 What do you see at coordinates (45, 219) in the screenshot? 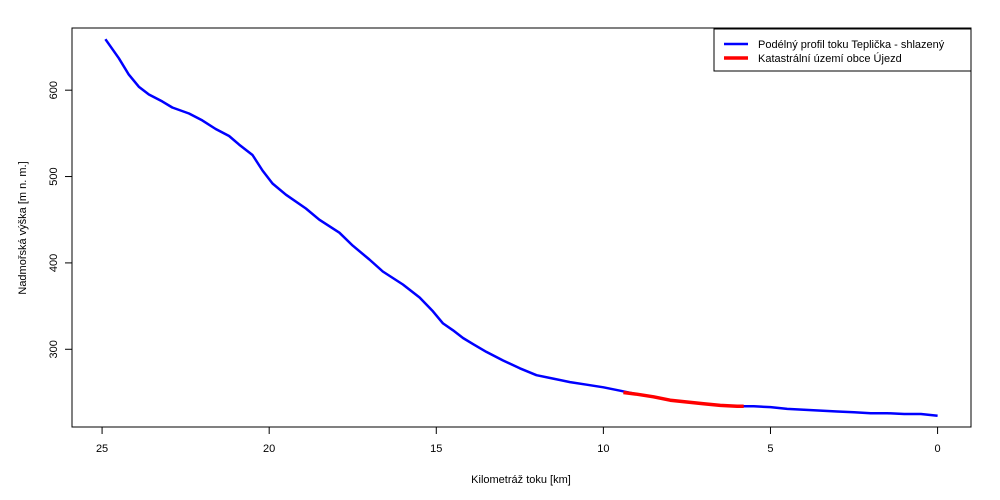
I see `y-axis: 300 400 500 600 Nadmořská výška [m n. m.]` at bounding box center [45, 219].